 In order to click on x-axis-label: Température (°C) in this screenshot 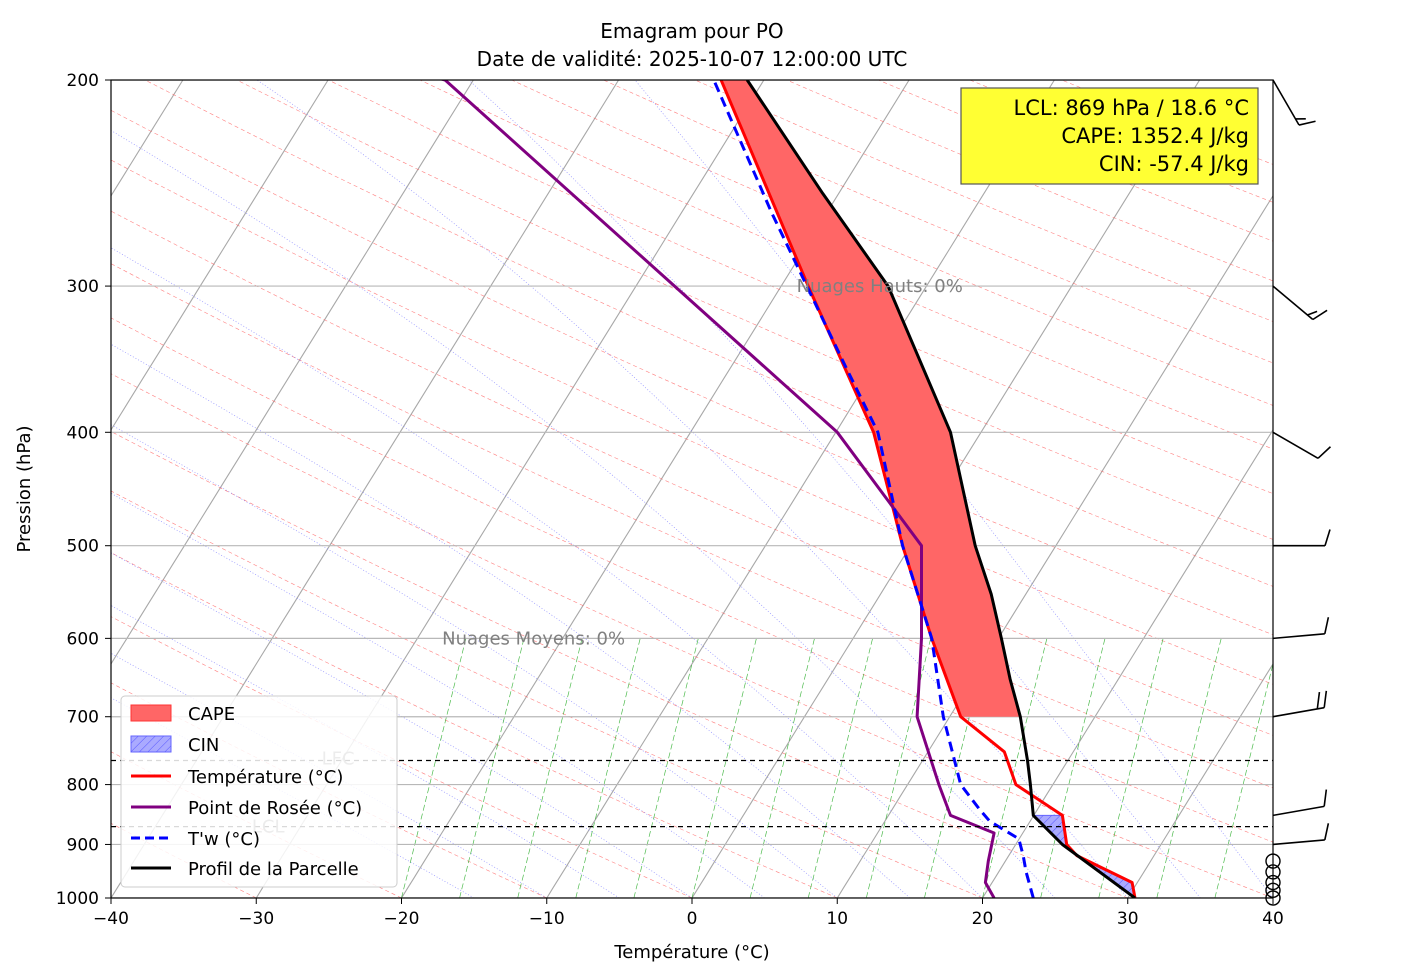, I will do `click(691, 952)`.